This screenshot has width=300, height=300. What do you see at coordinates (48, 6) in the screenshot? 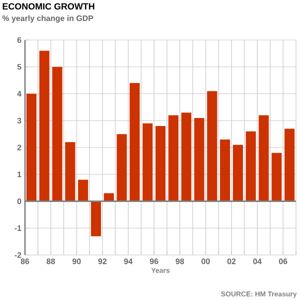
I see `chart-title: ECONOMIC GROWTH` at bounding box center [48, 6].